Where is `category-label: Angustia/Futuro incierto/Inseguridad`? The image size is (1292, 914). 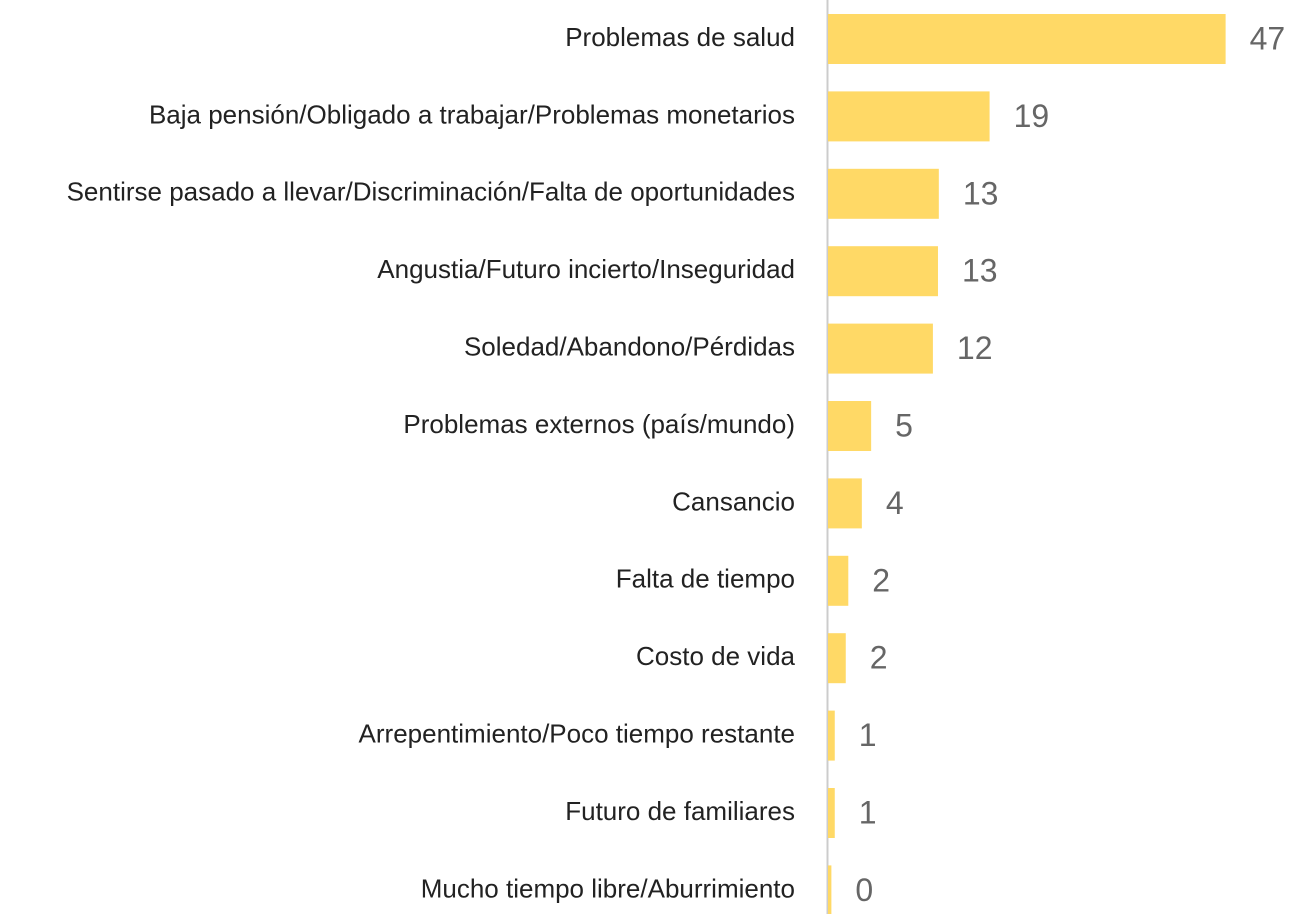 category-label: Angustia/Futuro incierto/Inseguridad is located at coordinates (586, 269).